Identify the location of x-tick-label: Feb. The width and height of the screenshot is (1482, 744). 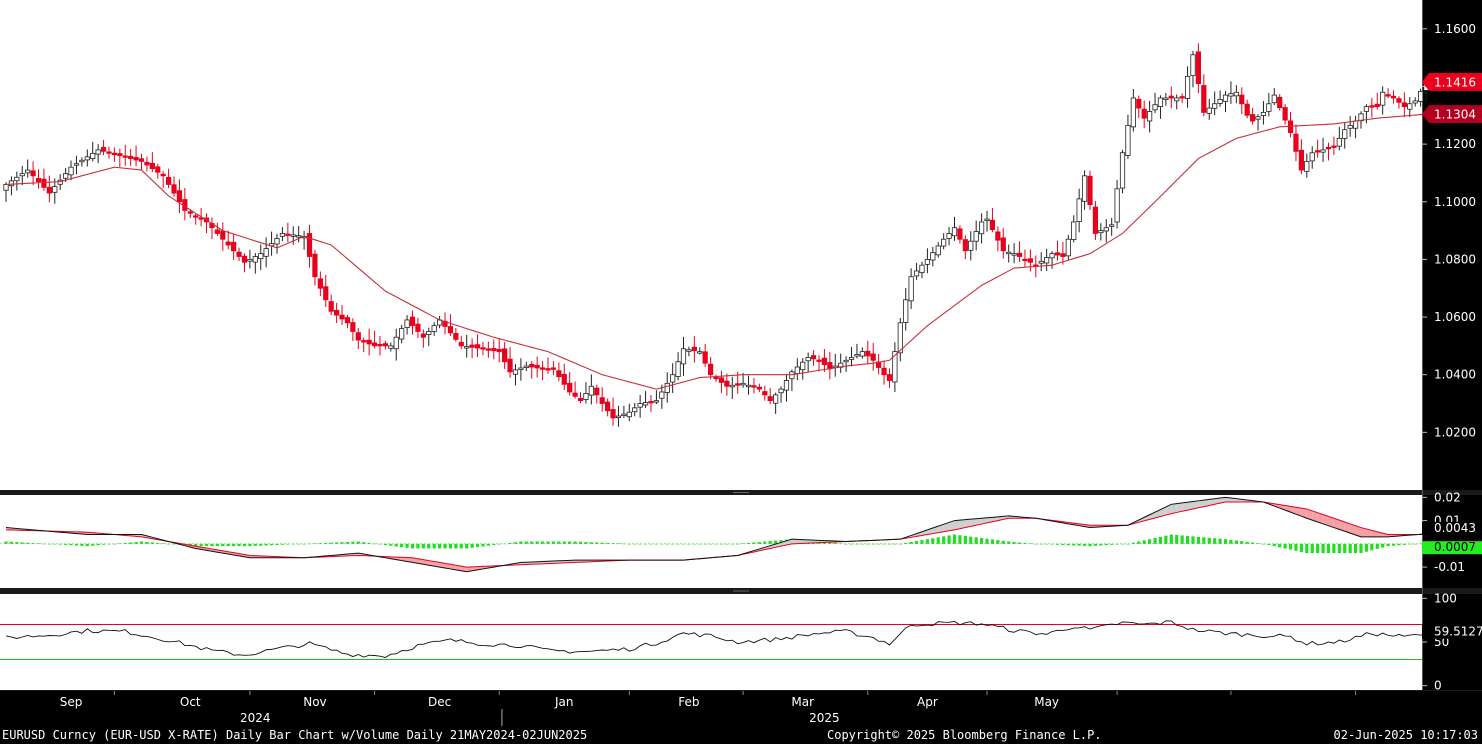
(688, 702).